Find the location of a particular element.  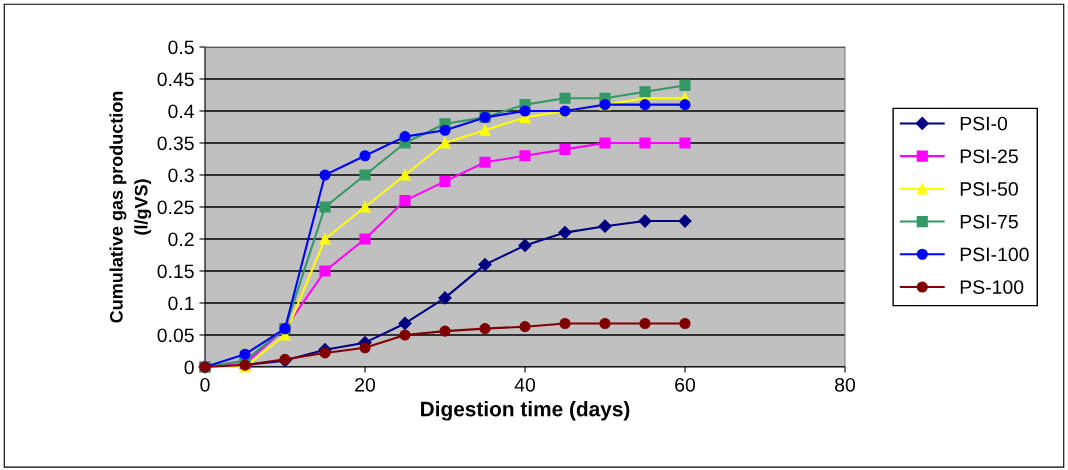

y-tick-label: 0.25 is located at coordinates (175, 207).